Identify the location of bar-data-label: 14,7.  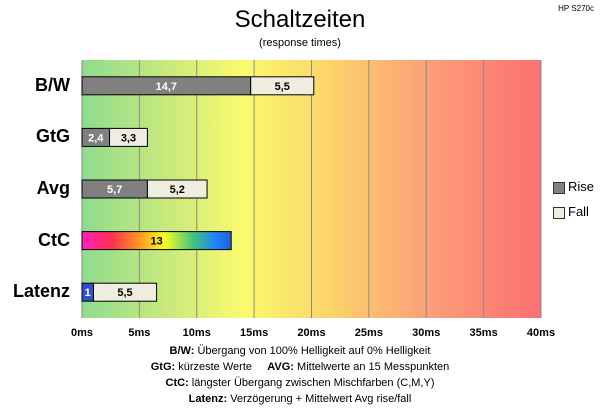
(166, 87).